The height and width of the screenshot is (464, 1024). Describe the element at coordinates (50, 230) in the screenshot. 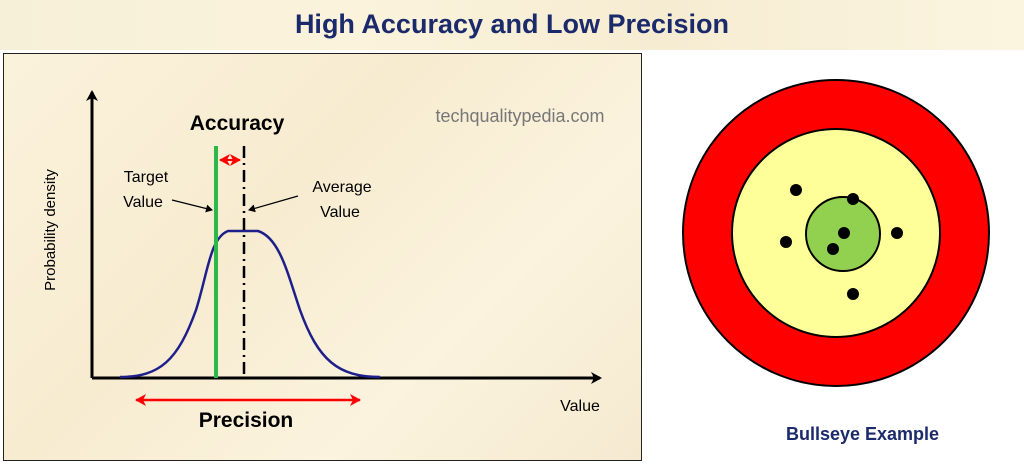

I see `y-axis-label: Probability density` at that location.